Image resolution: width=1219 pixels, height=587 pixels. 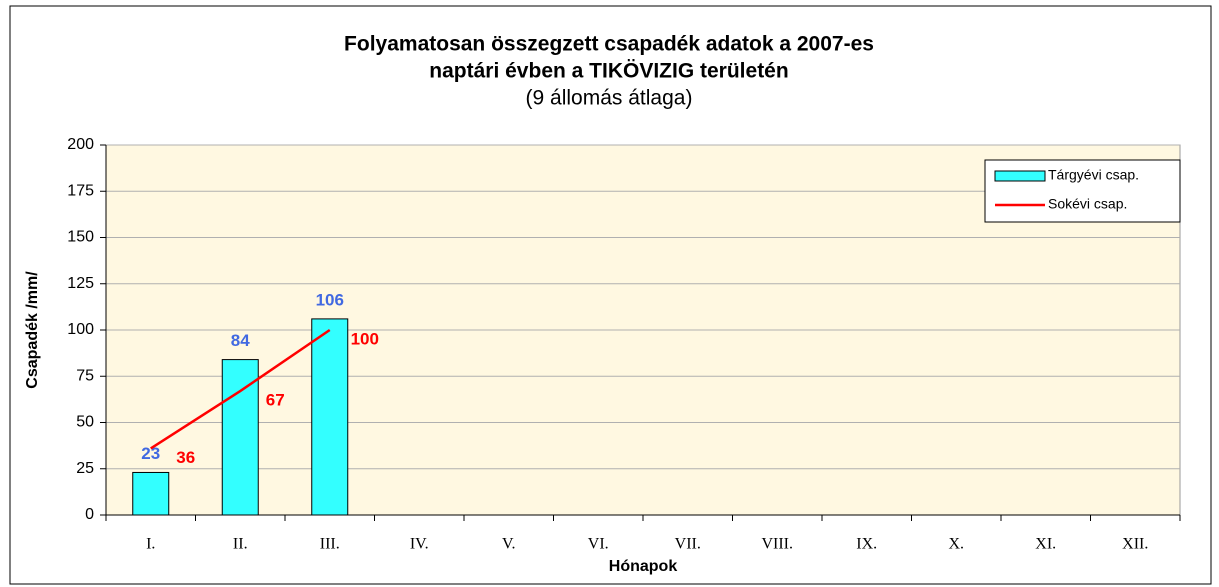 What do you see at coordinates (777, 544) in the screenshot?
I see `x-tick-label: VIII.` at bounding box center [777, 544].